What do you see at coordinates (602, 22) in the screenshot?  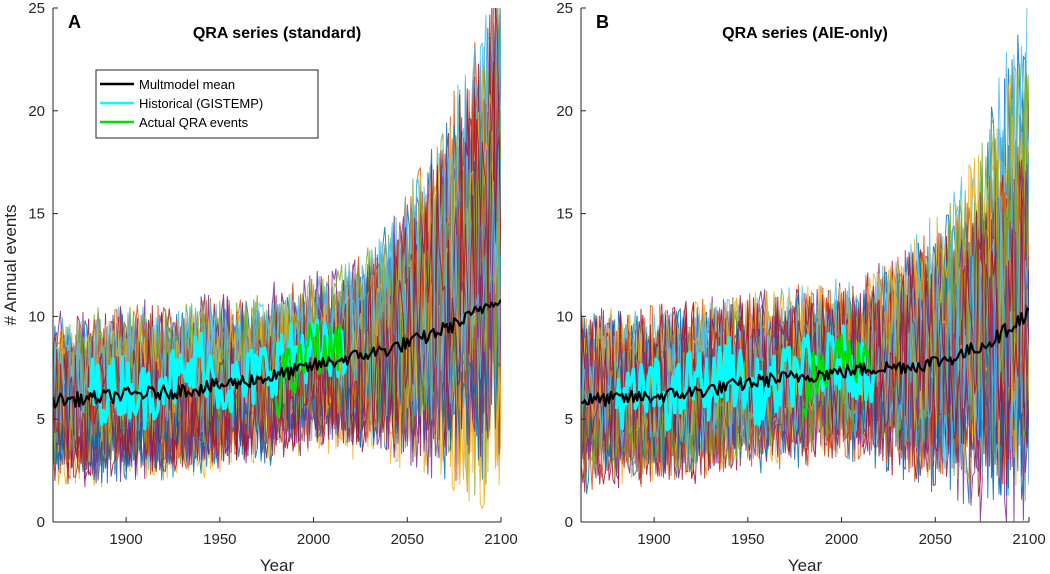 I see `panel-label: B` at bounding box center [602, 22].